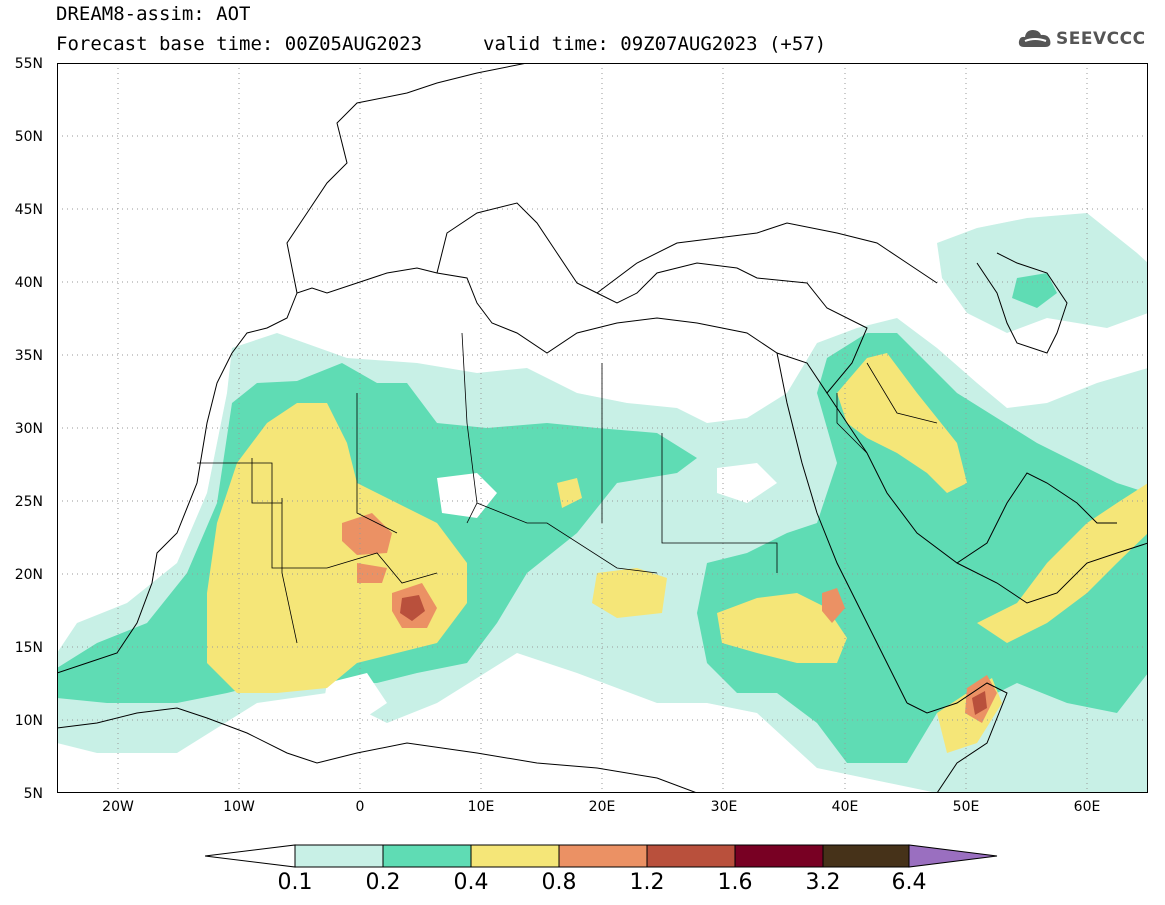 This screenshot has width=1165, height=905. I want to click on colorbar-right-arrow, so click(953, 856).